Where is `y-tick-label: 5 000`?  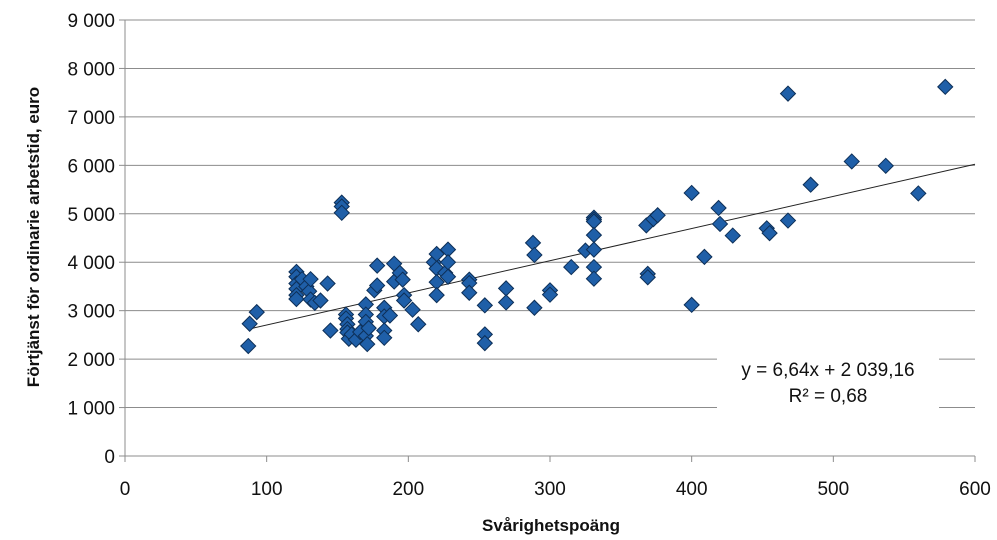
y-tick-label: 5 000 is located at coordinates (91, 215).